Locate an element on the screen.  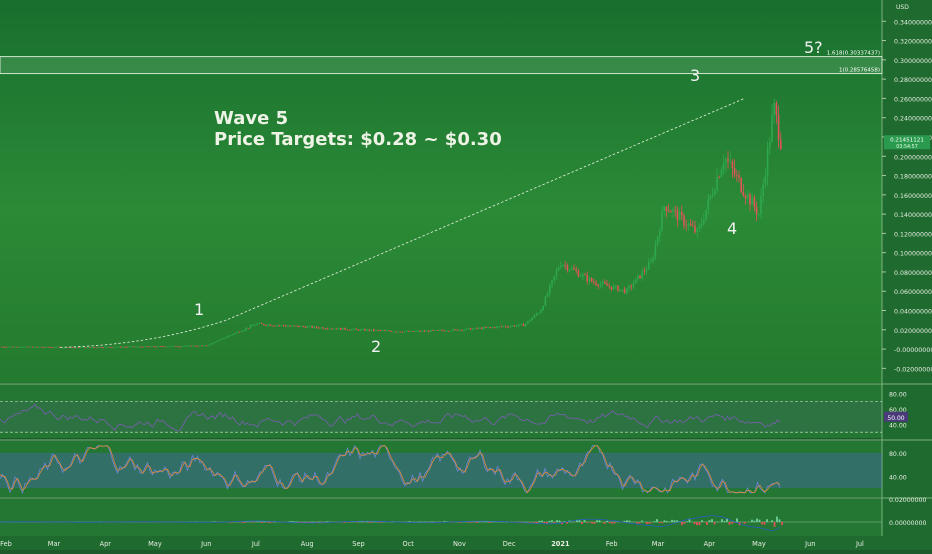
wave-label-5: 5? is located at coordinates (813, 47).